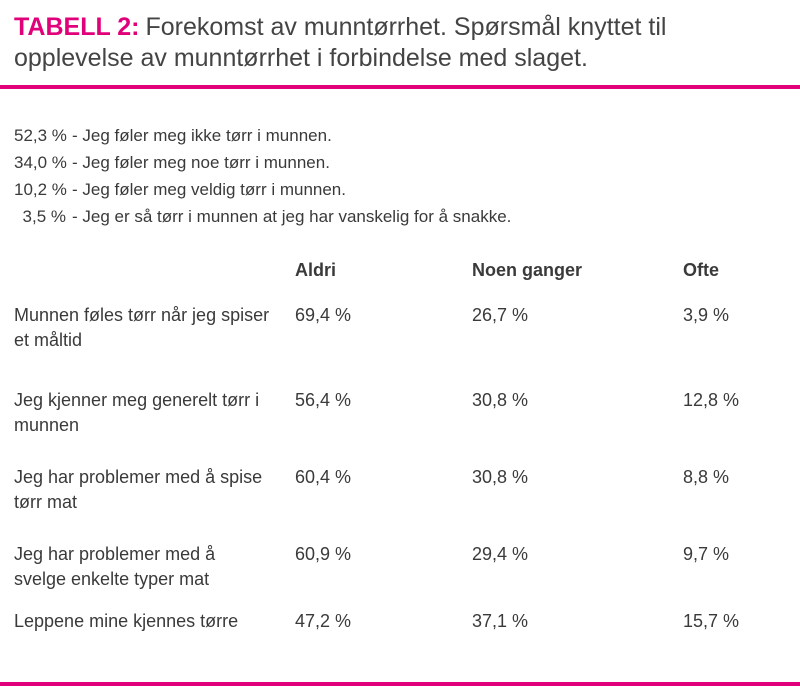 The height and width of the screenshot is (686, 800). What do you see at coordinates (77, 27) in the screenshot?
I see `table-label: TABELL 2:` at bounding box center [77, 27].